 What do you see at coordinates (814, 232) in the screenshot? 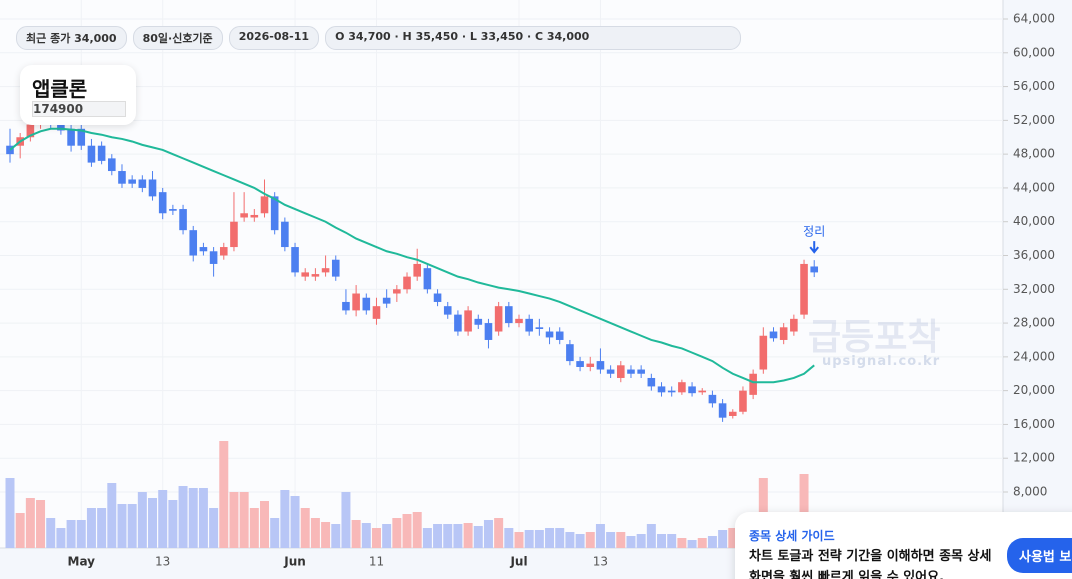
I see `annotation: 정리` at bounding box center [814, 232].